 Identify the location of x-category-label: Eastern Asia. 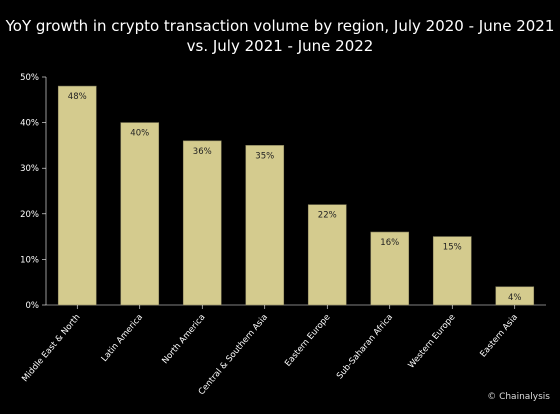
(499, 336).